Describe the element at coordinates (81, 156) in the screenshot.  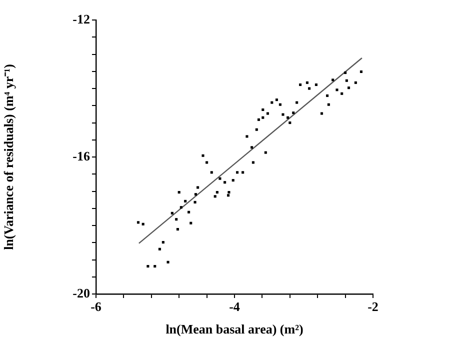
I see `y-tick-label: -16` at that location.